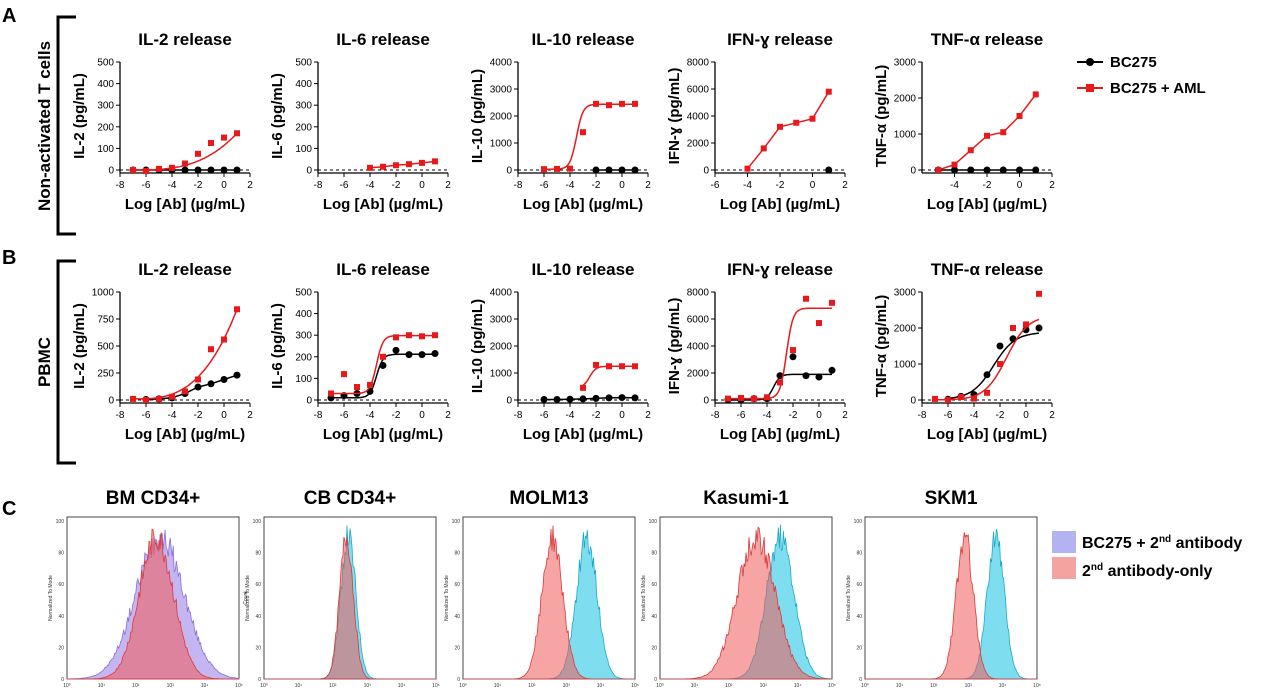  What do you see at coordinates (501, 374) in the screenshot?
I see `y-tick-label: 1000` at bounding box center [501, 374].